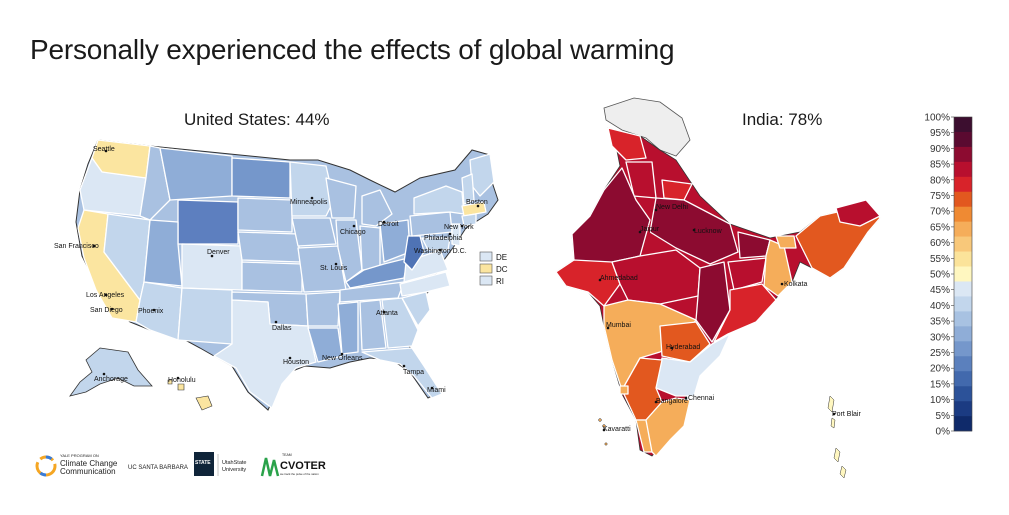  What do you see at coordinates (76, 246) in the screenshot?
I see `city-label-san-francisco: San Francisco` at bounding box center [76, 246].